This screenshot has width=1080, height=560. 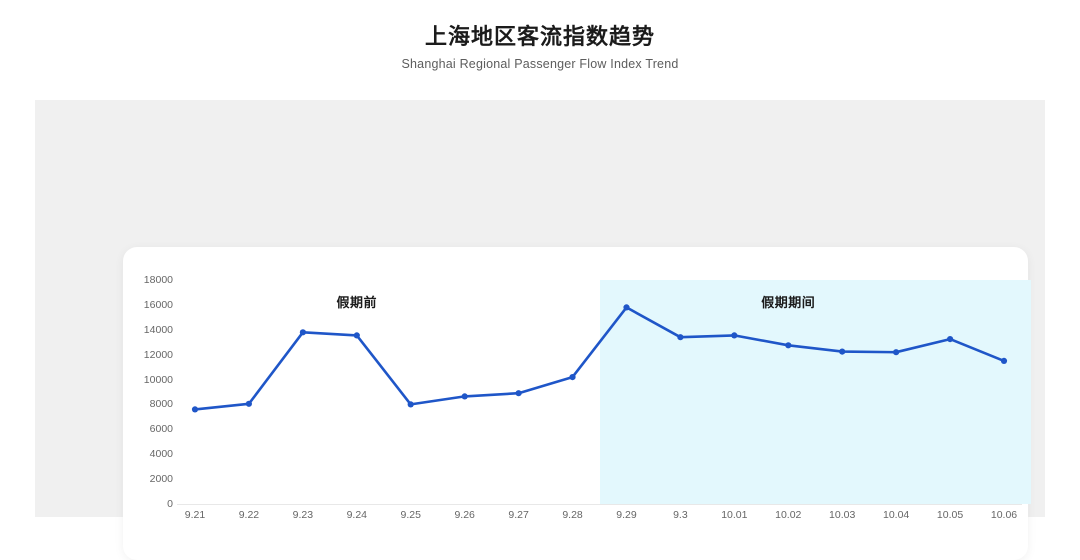 What do you see at coordinates (539, 36) in the screenshot?
I see `page-title: 上海地区客流指数趋势` at bounding box center [539, 36].